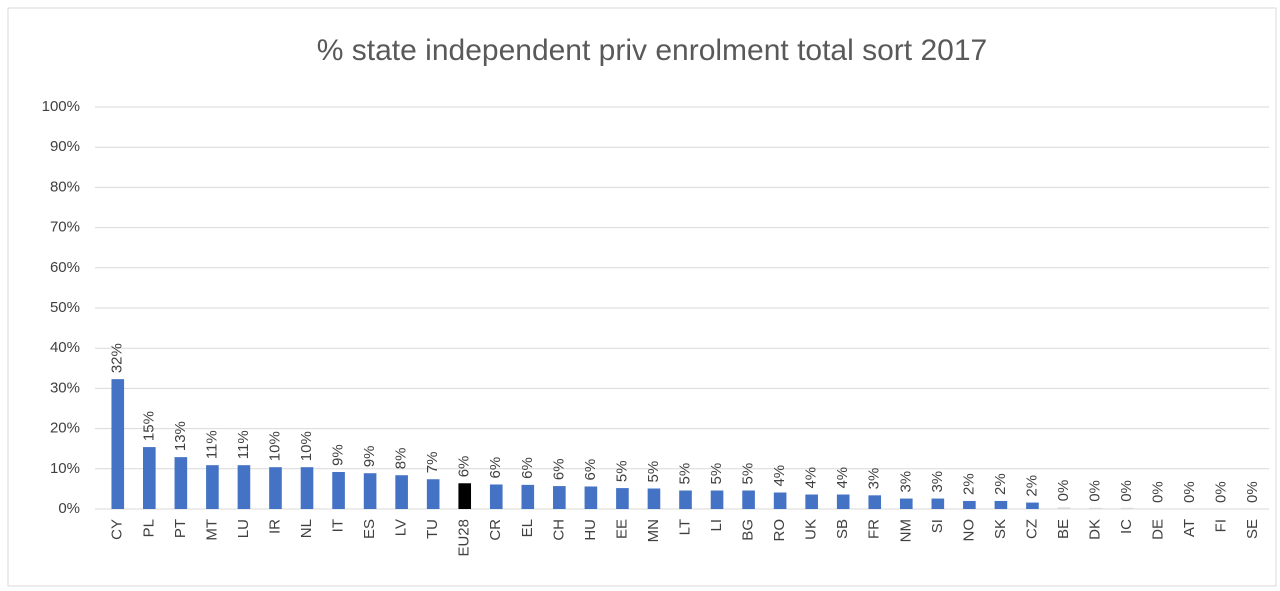  Describe the element at coordinates (432, 529) in the screenshot. I see `x-tick-label: TU` at that location.